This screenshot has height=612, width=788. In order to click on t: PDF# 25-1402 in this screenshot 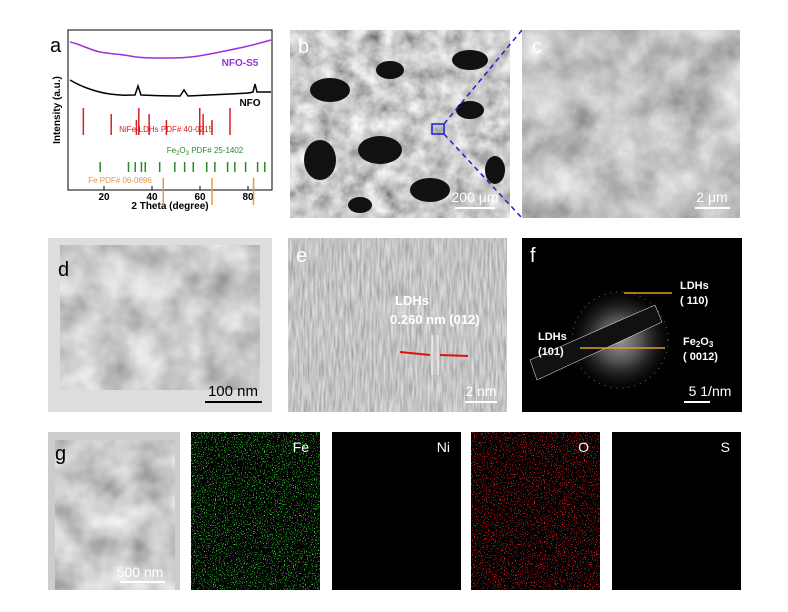, I will do `click(216, 150)`.